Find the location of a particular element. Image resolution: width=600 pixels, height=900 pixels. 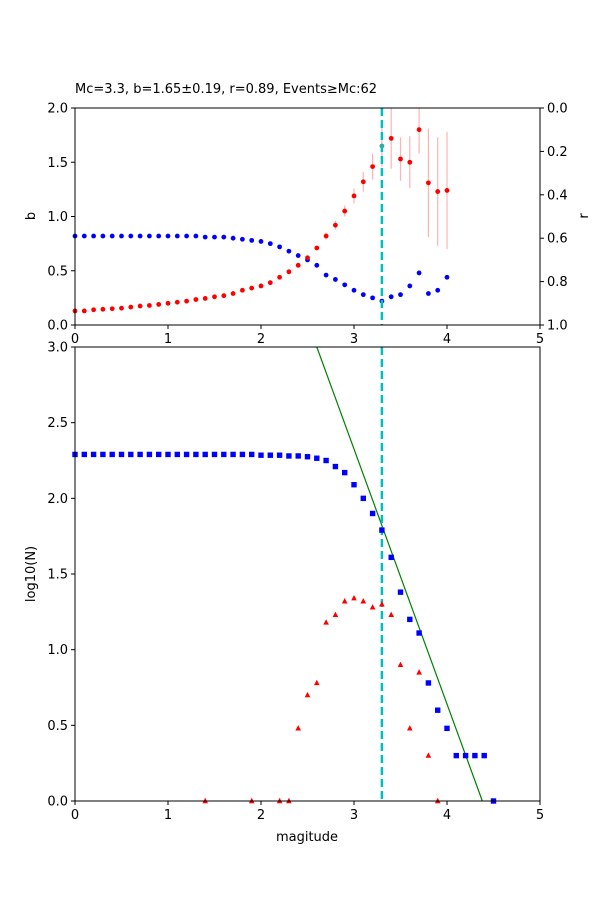

y-tick-label: 0.0 is located at coordinates (57, 802).